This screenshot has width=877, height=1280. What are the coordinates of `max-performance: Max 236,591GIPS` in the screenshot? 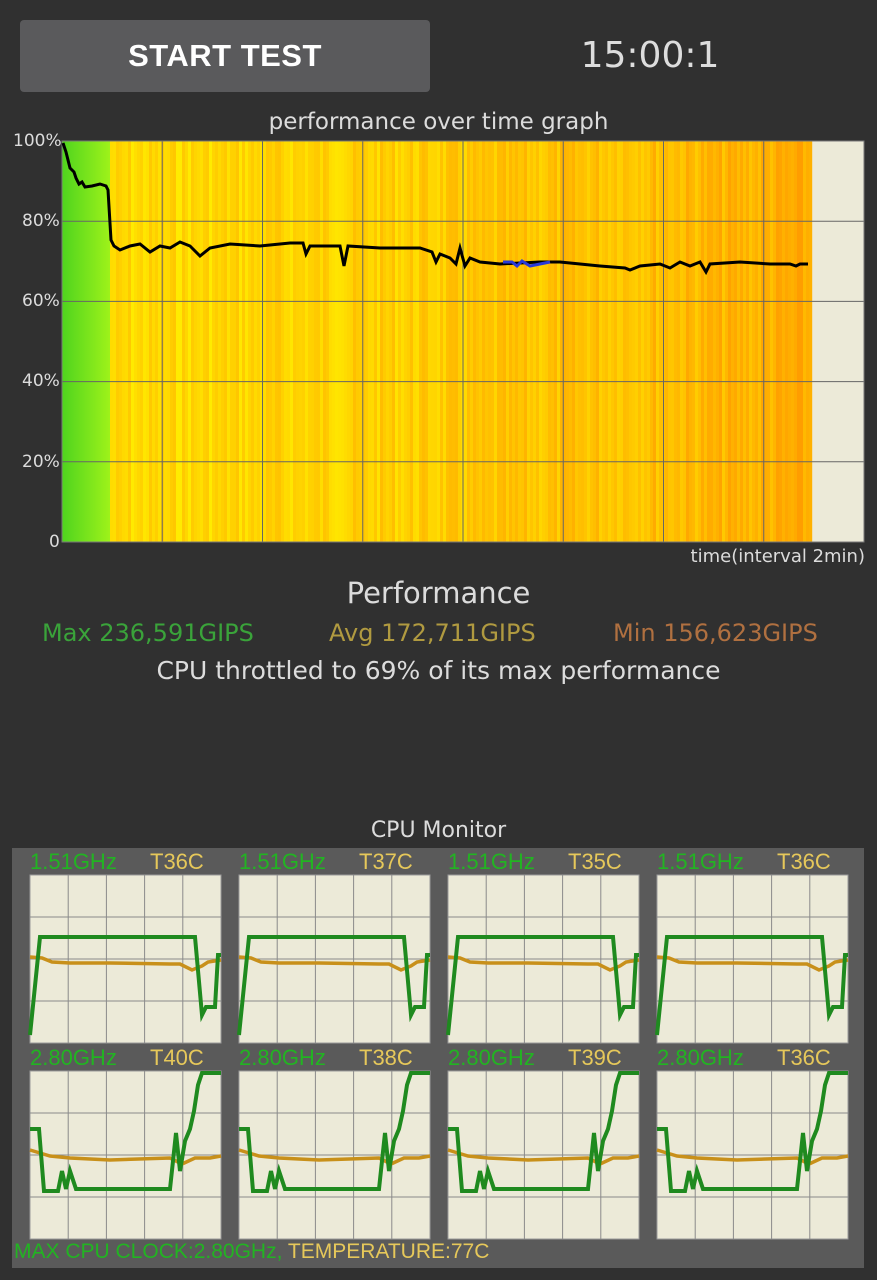 It's located at (148, 633).